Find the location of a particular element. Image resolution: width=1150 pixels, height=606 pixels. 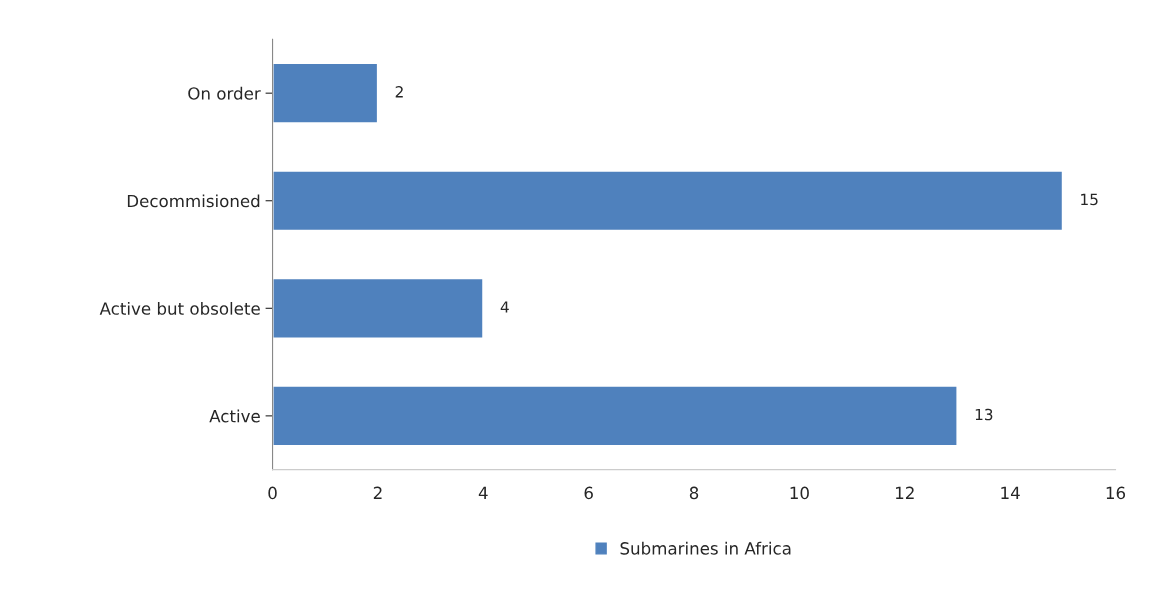

x-tick-label: 0 is located at coordinates (272, 493).